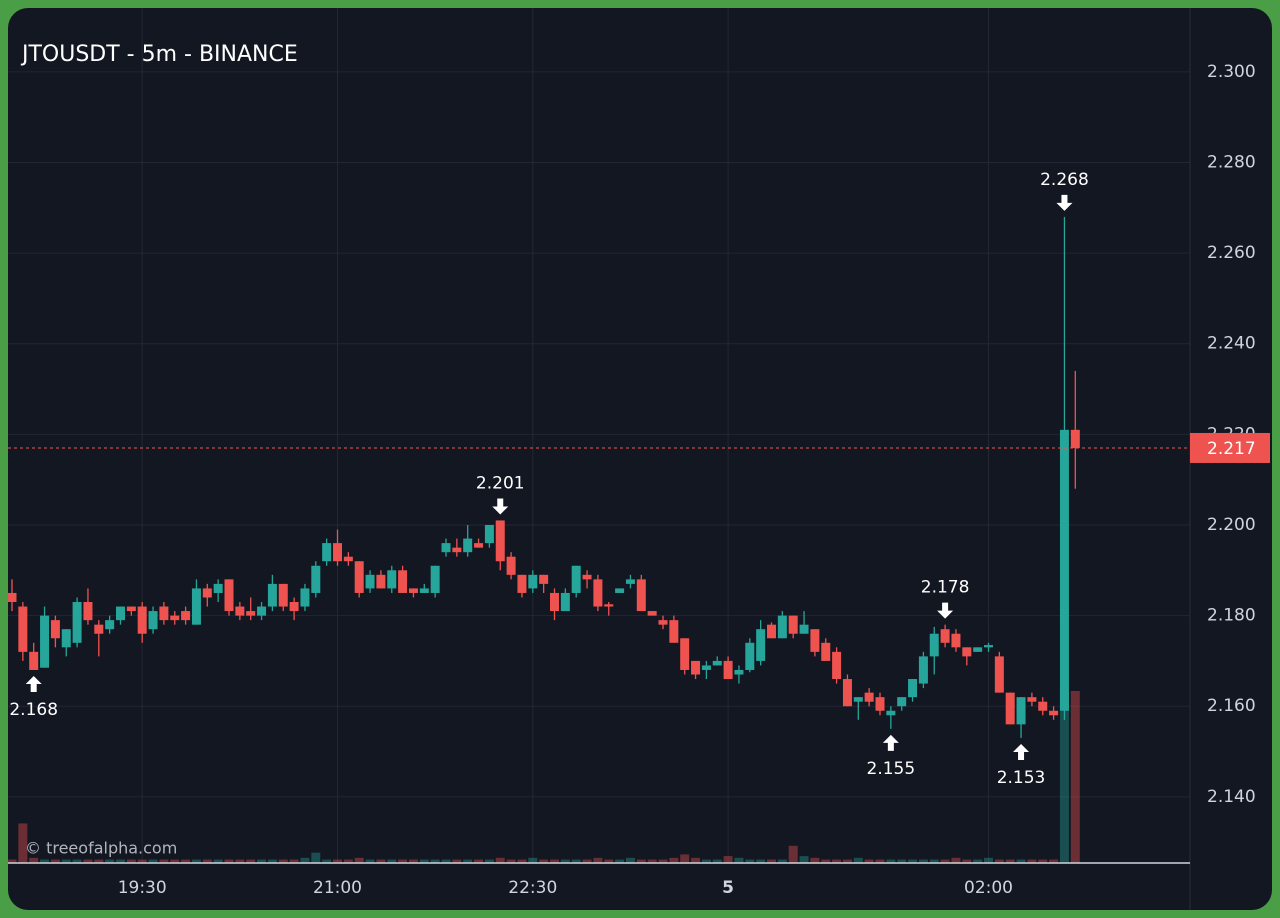 Image resolution: width=1280 pixels, height=918 pixels. I want to click on x-tick-label: 19:30, so click(142, 888).